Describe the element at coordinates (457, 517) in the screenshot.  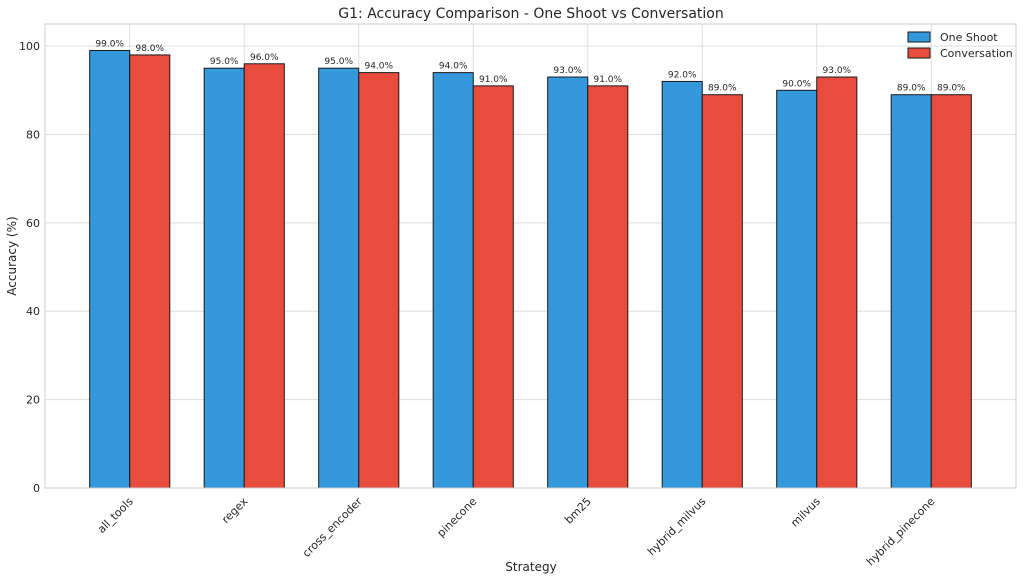
I see `x-tick-label: pinecone` at that location.